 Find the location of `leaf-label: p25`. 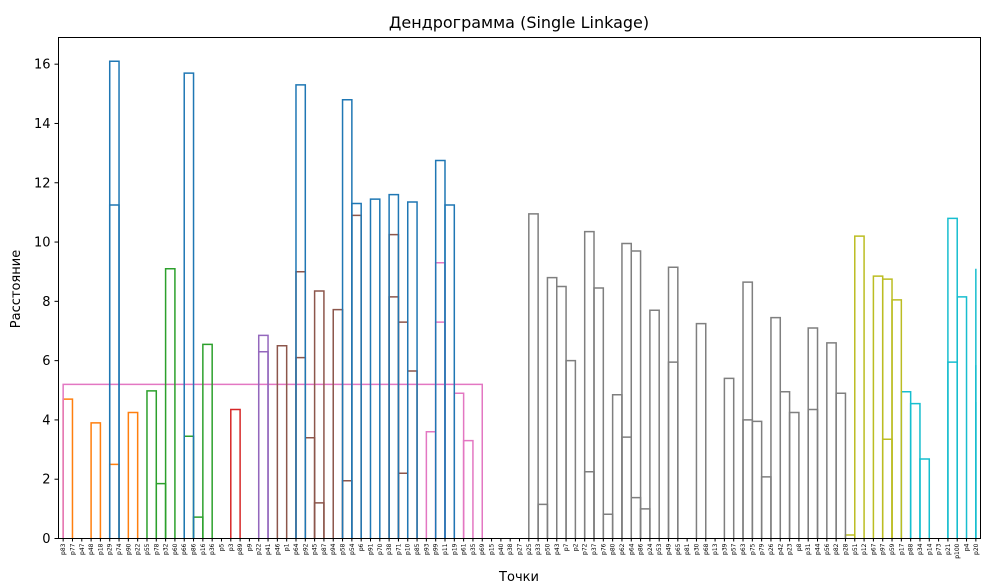

leaf-label: p25 is located at coordinates (529, 549).